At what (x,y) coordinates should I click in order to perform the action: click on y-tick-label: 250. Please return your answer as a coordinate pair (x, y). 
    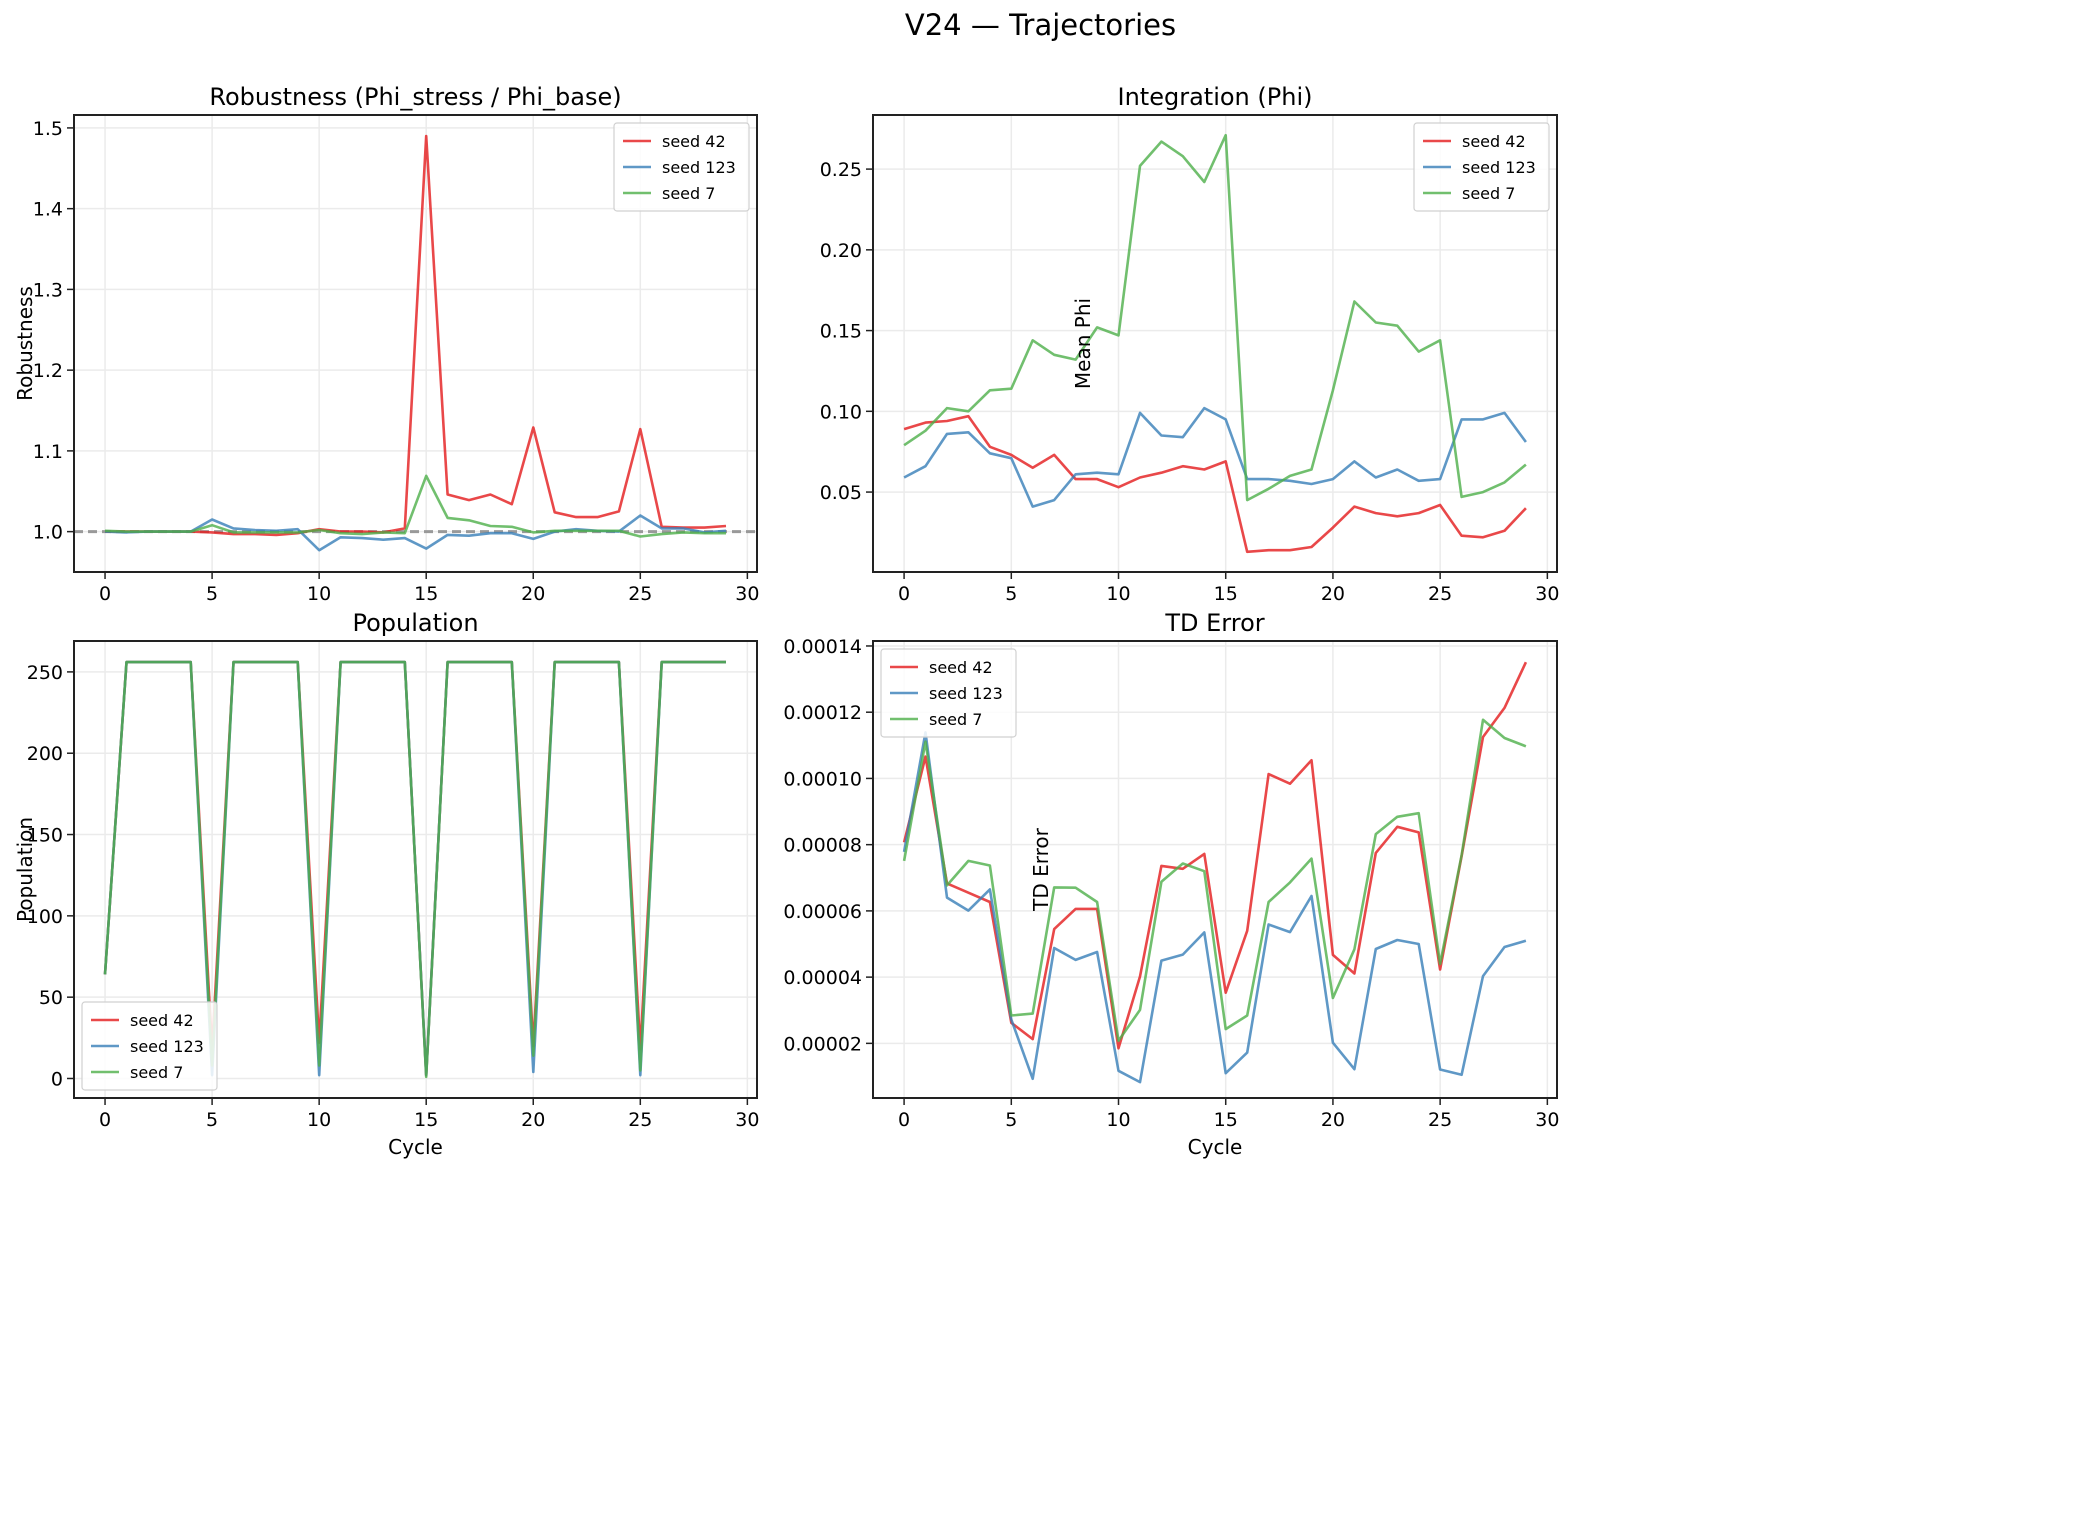
    Looking at the image, I should click on (45, 673).